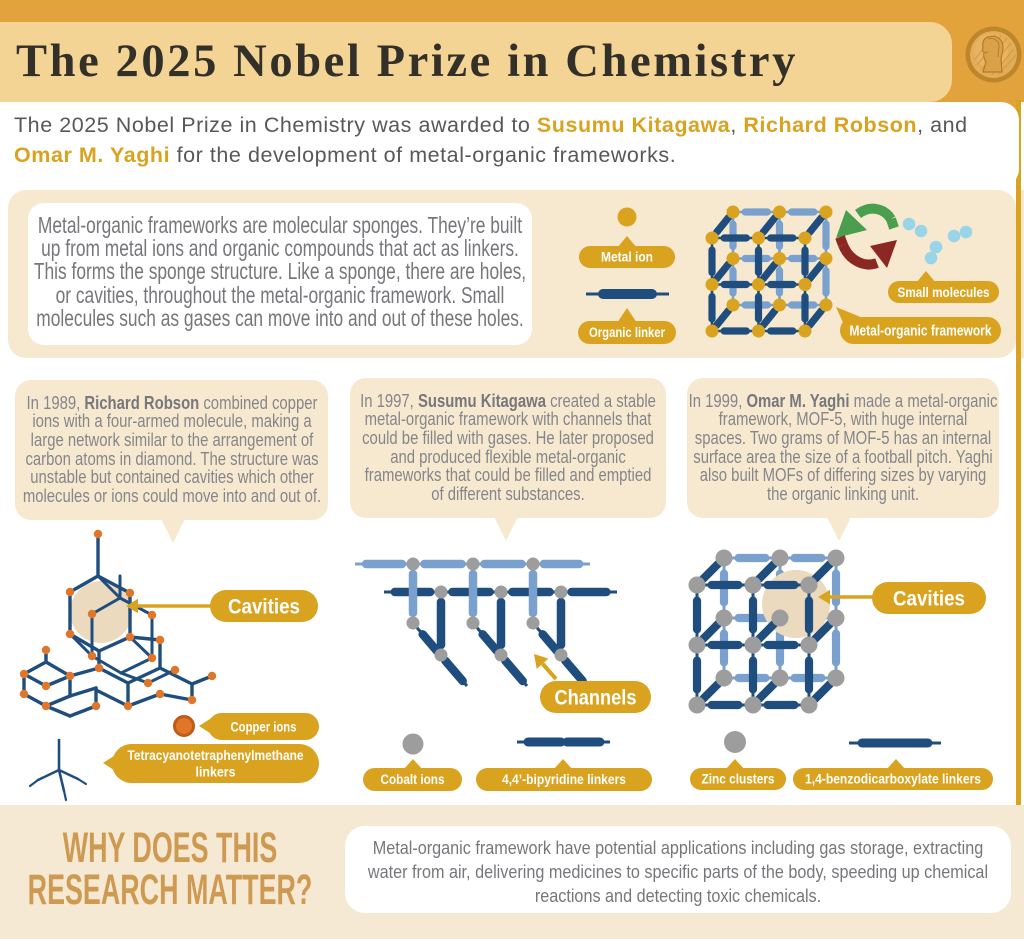  I want to click on svg-text: Cobalt ions, so click(413, 779).